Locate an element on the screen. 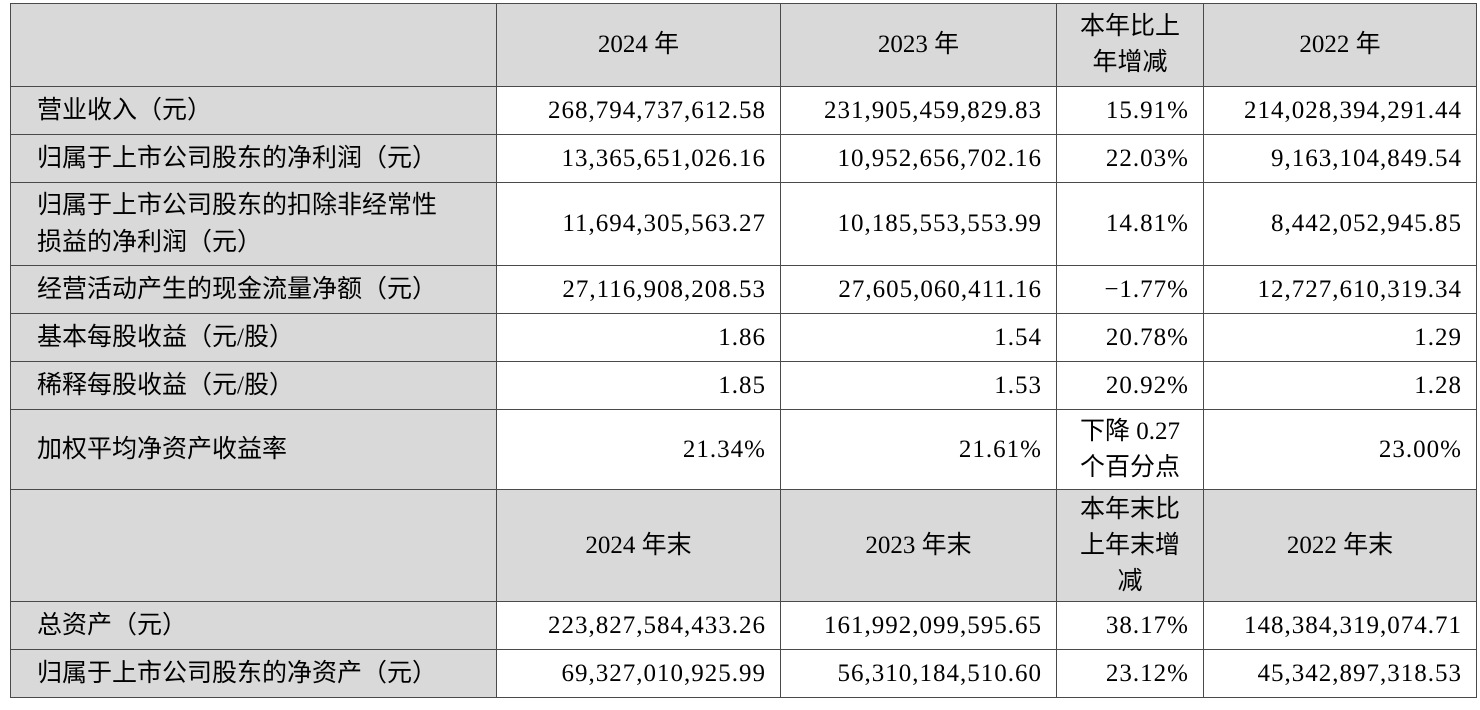 The width and height of the screenshot is (1480, 710). row-label-cell: 归属于上市公司股东的净利润（元） is located at coordinates (253, 158).